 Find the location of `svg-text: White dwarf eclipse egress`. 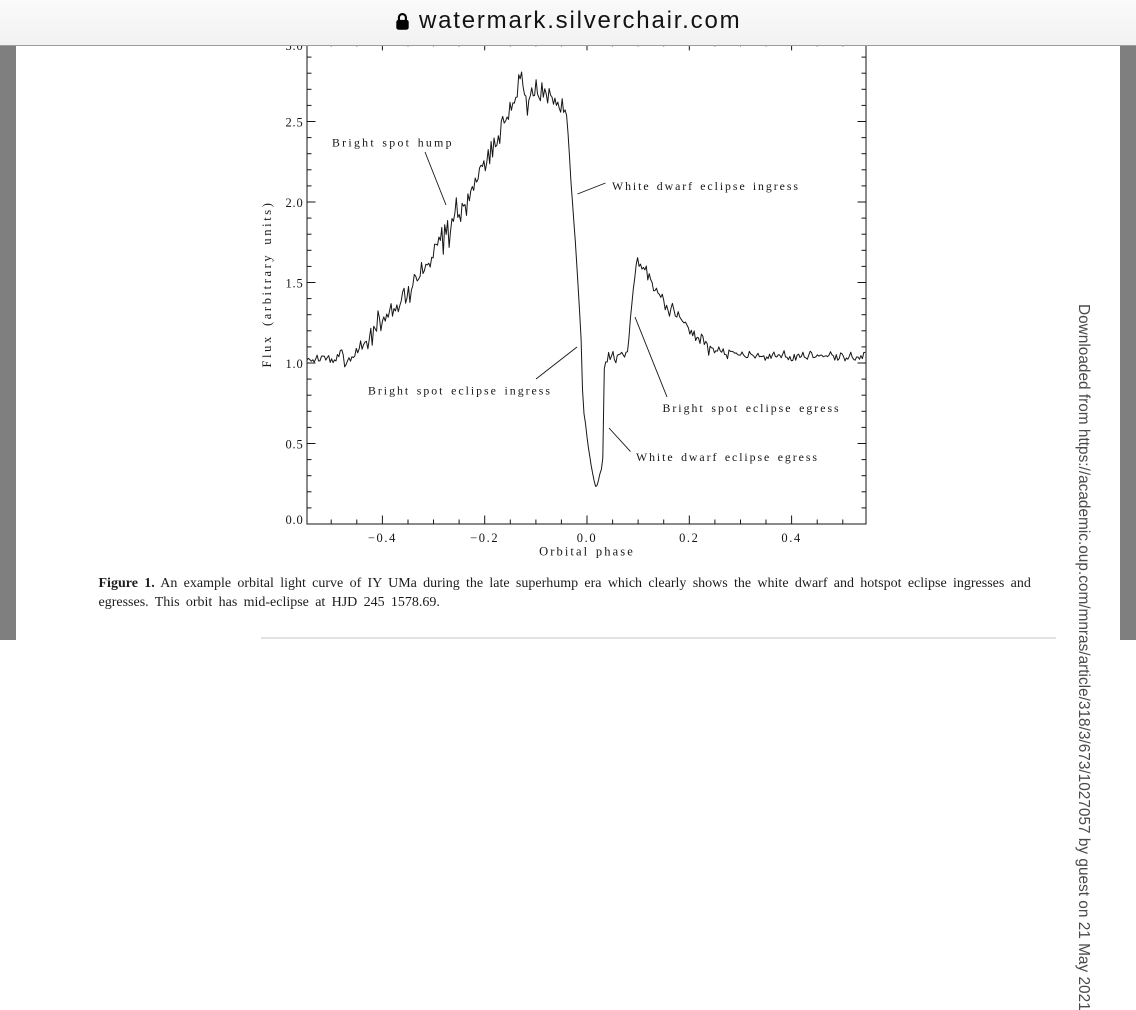

svg-text: White dwarf eclipse egress is located at coordinates (727, 457).